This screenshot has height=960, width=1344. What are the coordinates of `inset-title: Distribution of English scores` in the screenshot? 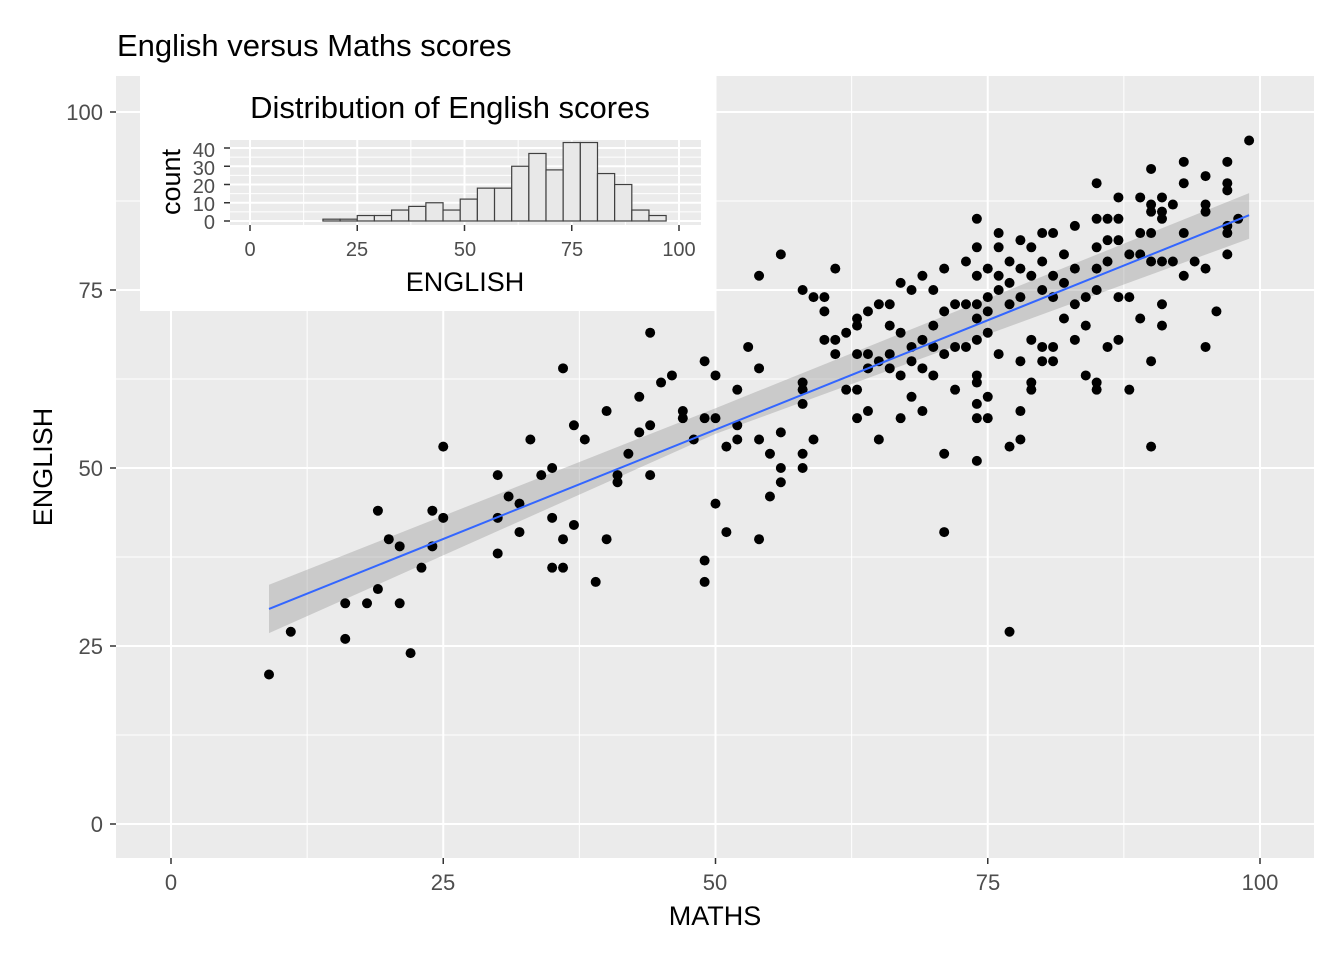 It's located at (450, 107).